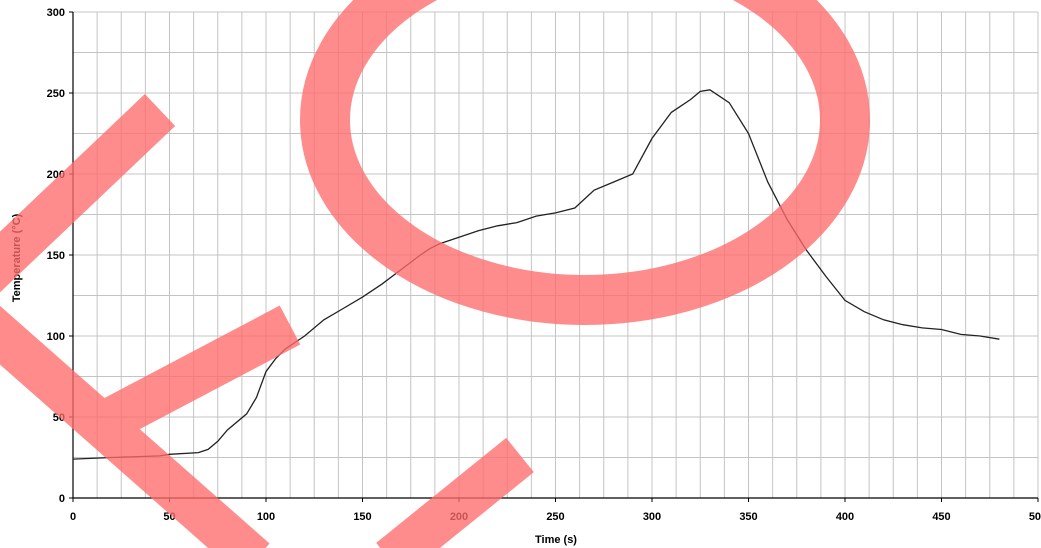 The image size is (1041, 548). Describe the element at coordinates (56, 337) in the screenshot. I see `y-tick-label: 100` at that location.